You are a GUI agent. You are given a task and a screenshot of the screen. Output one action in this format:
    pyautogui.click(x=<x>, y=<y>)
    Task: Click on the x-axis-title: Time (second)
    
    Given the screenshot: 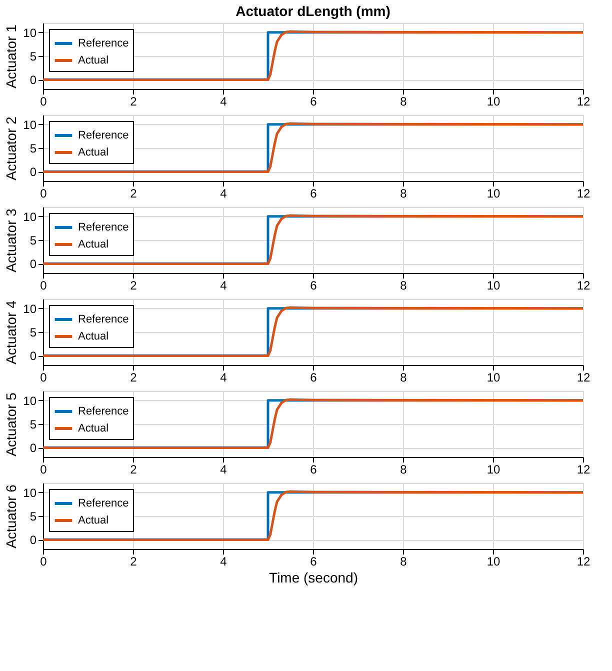 What is the action you would take?
    pyautogui.click(x=313, y=578)
    